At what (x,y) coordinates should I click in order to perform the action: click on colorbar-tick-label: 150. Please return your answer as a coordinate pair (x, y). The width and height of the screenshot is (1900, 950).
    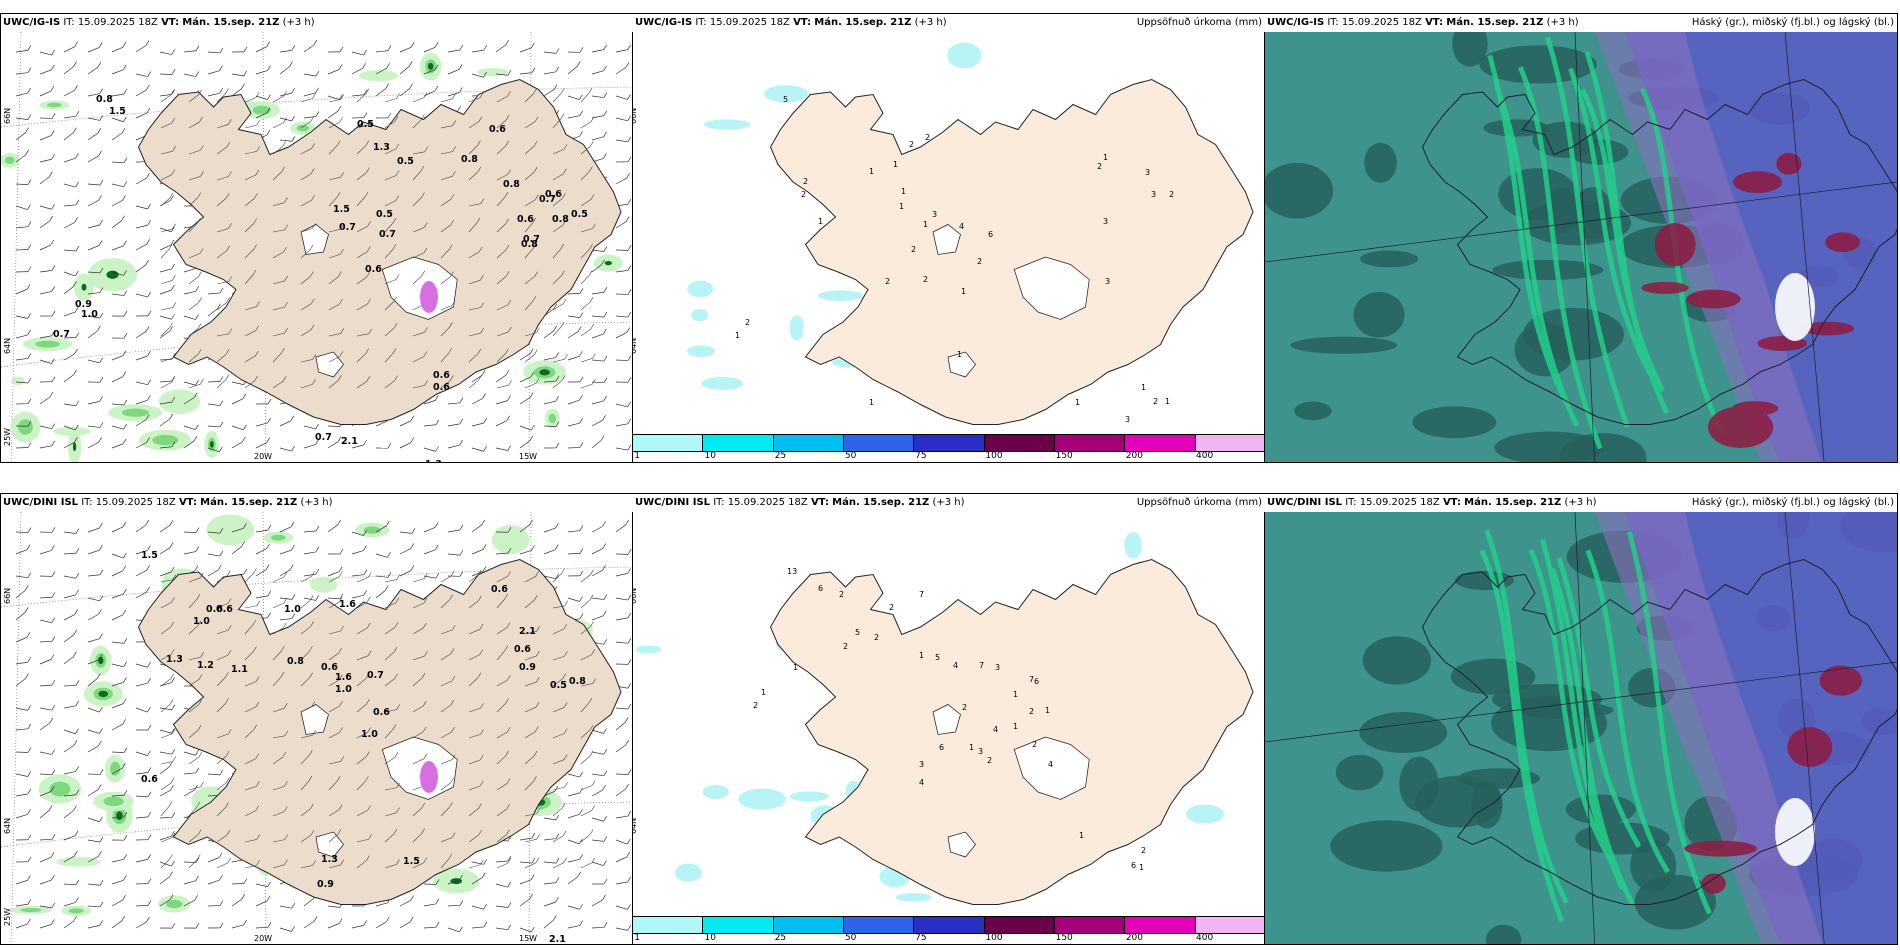
    Looking at the image, I should click on (1064, 456).